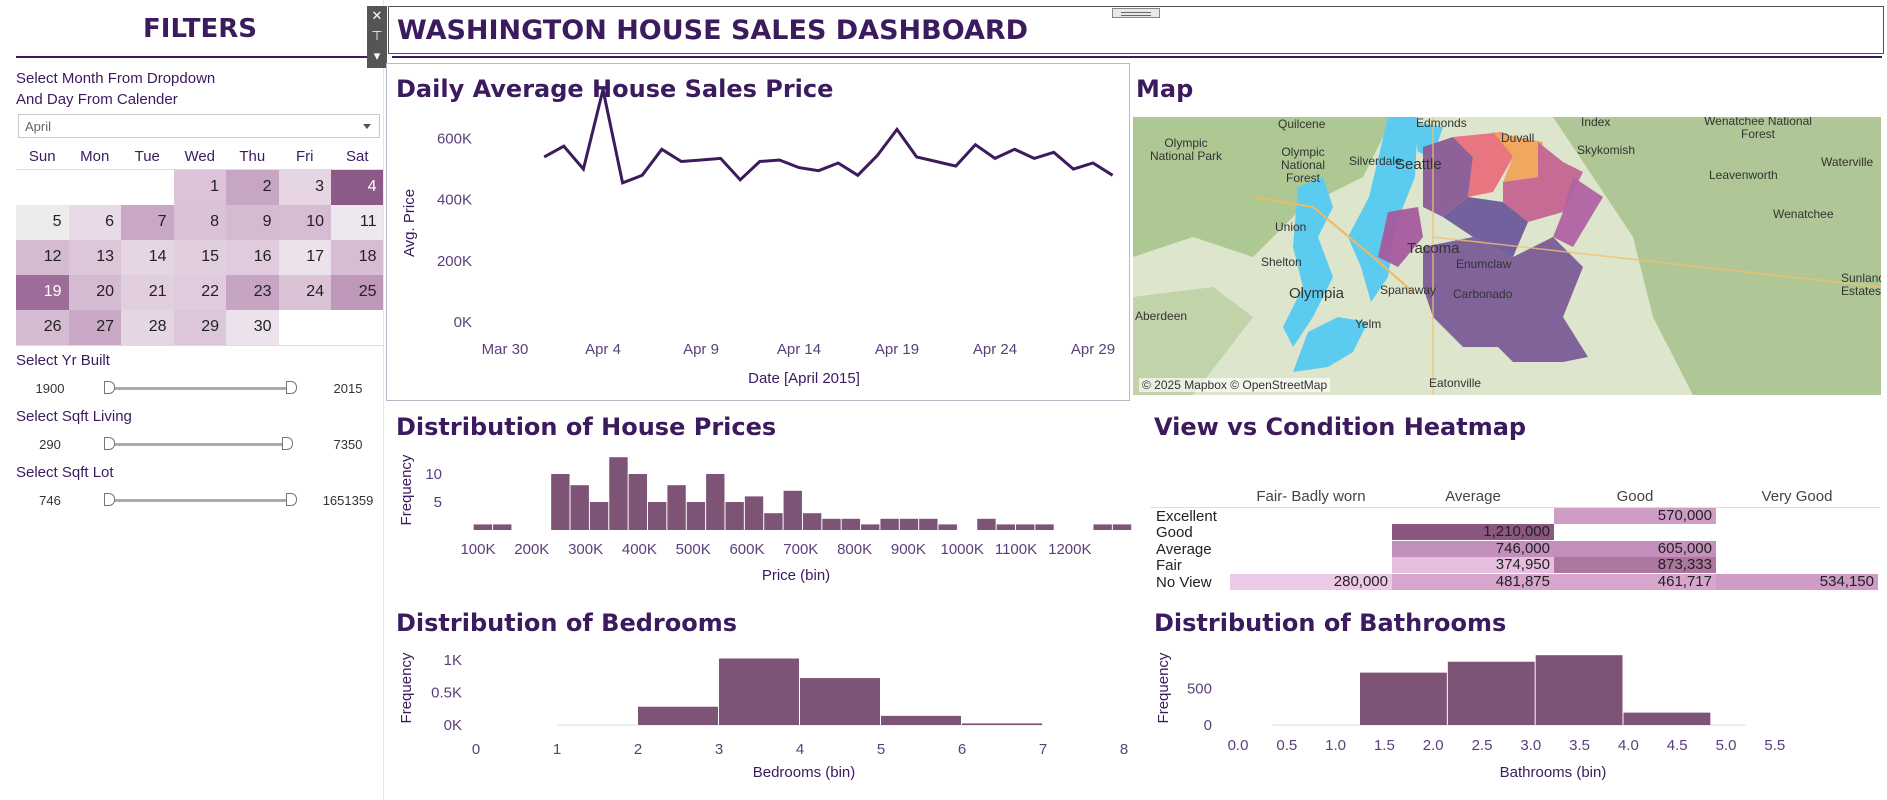 Image resolution: width=1887 pixels, height=800 pixels. What do you see at coordinates (147, 327) in the screenshot?
I see `calendar-day: 28` at bounding box center [147, 327].